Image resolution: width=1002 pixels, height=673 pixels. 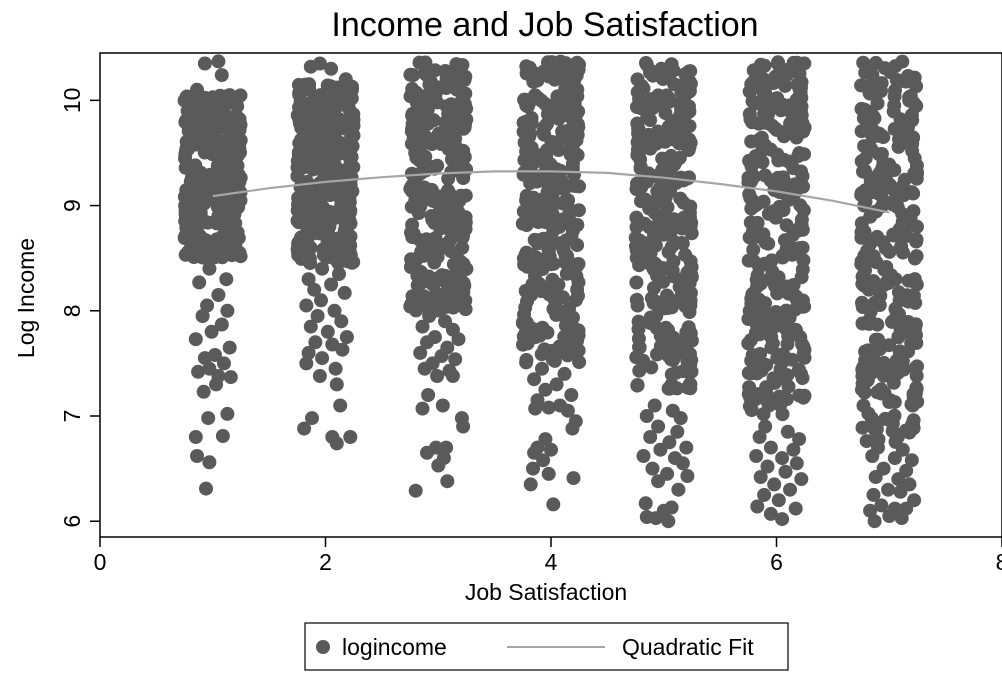 I want to click on y-axis: 6 7 8 9 10, so click(x=79, y=308).